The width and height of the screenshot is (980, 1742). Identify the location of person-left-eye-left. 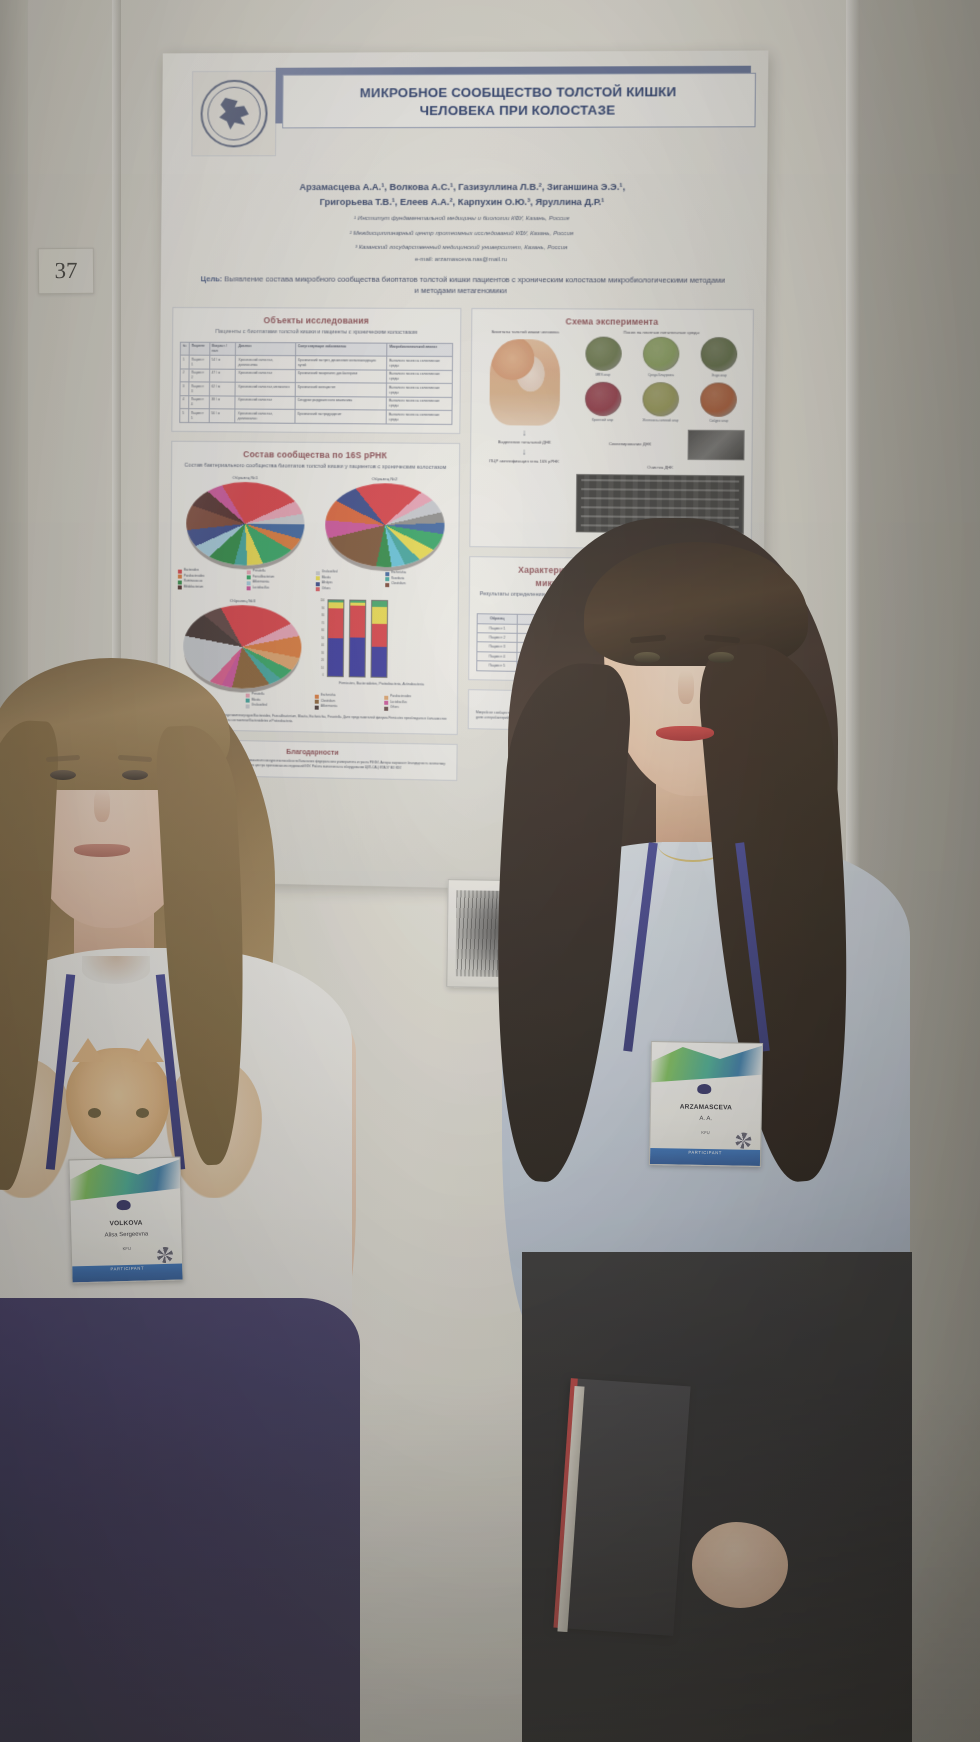
(63, 775).